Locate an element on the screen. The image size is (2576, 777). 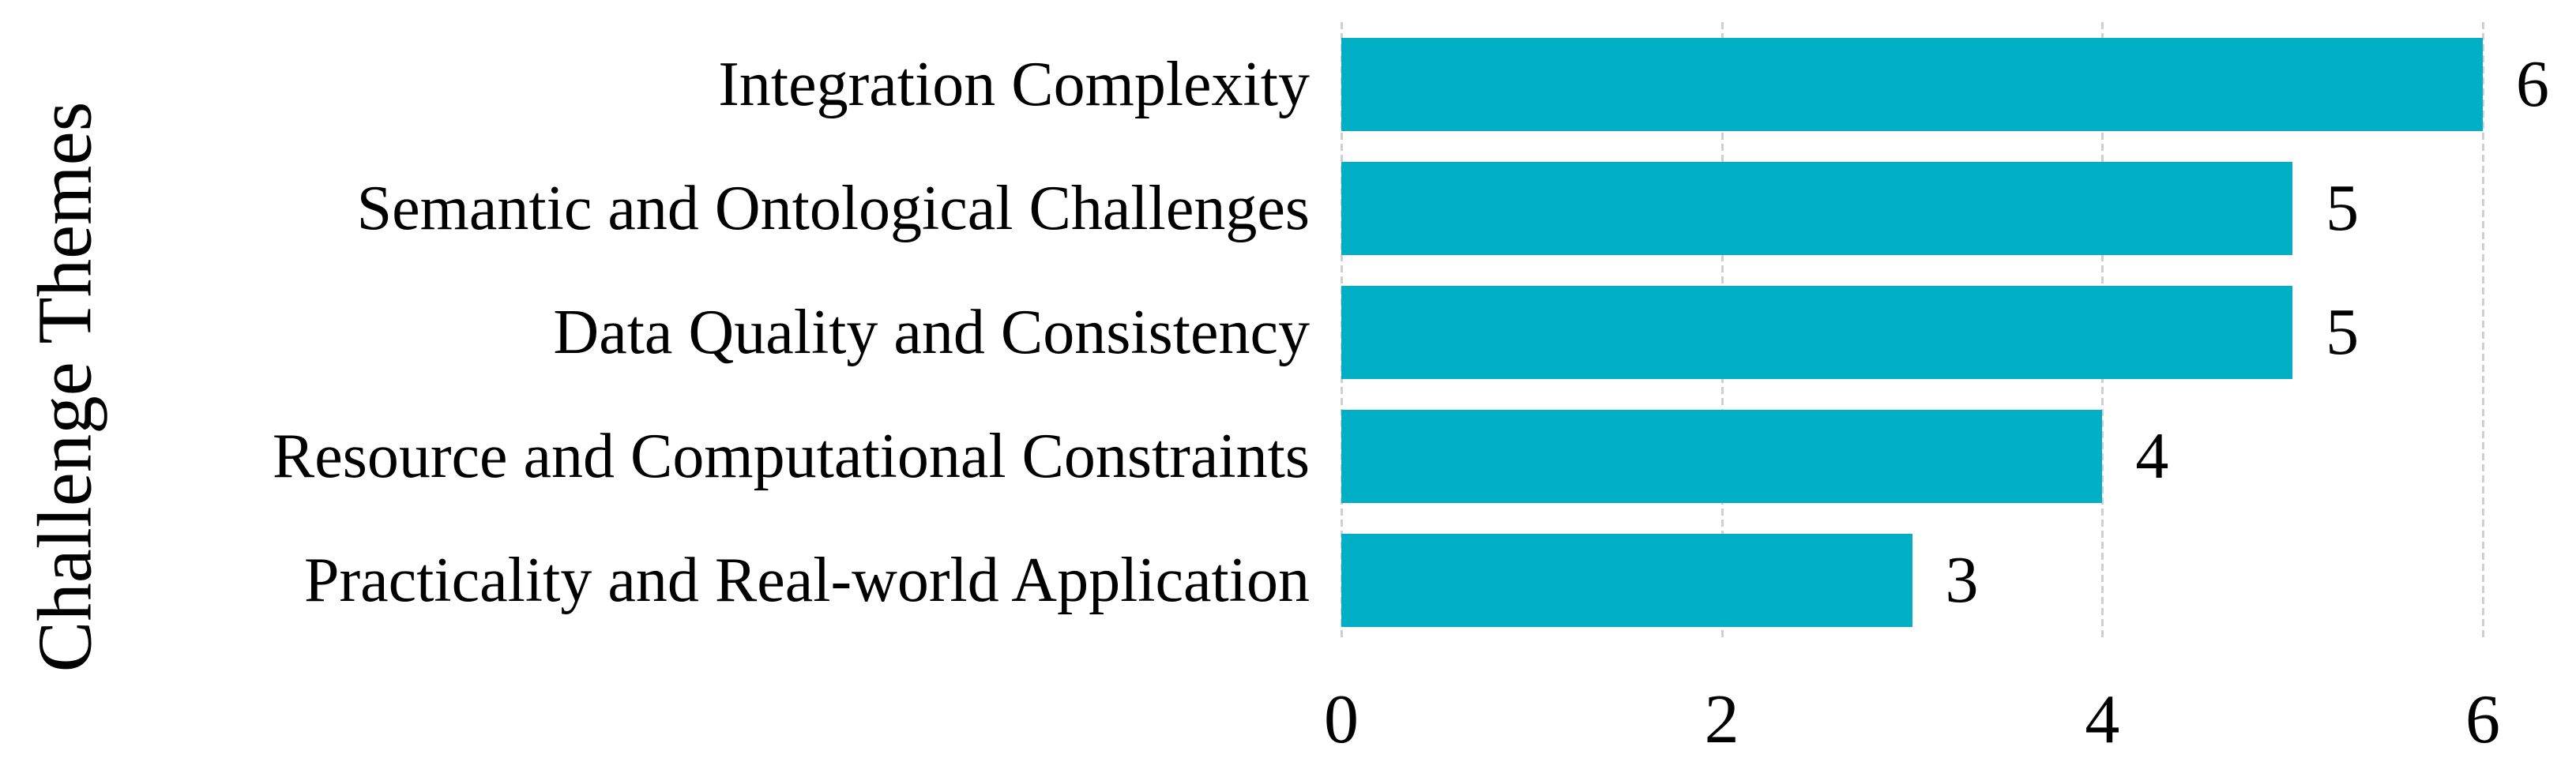
x-tick-label-6: 6 is located at coordinates (2482, 719).